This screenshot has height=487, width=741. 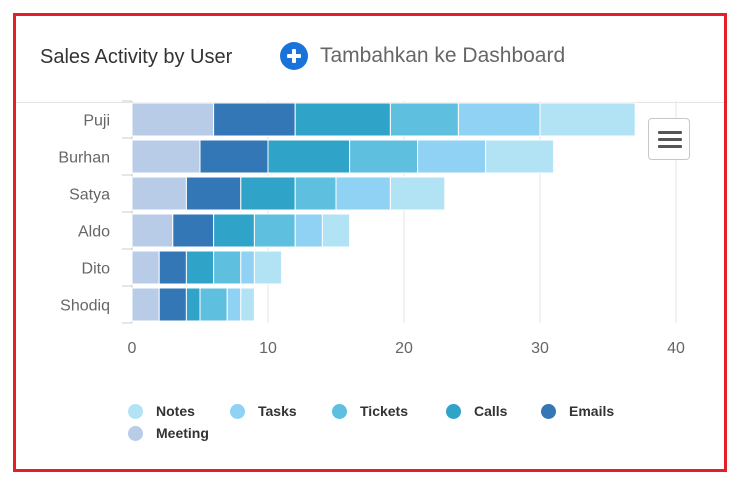 I want to click on legend-item: Calls, so click(x=476, y=411).